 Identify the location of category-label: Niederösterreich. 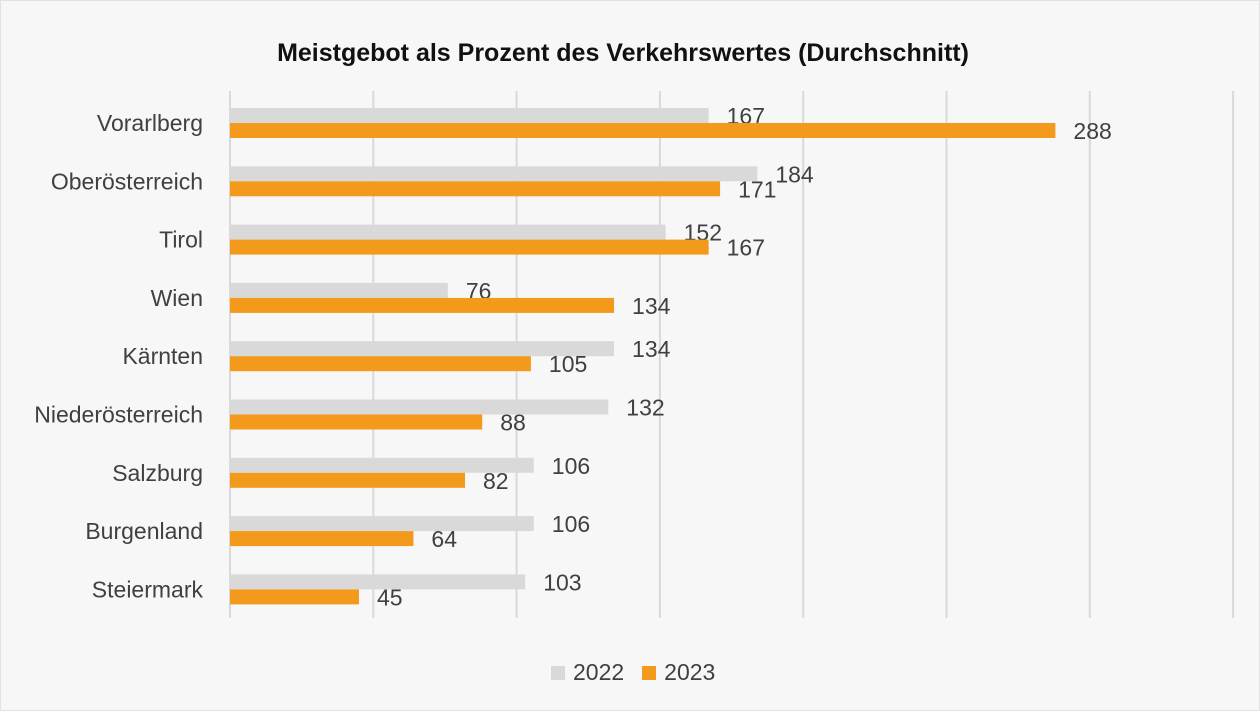
(118, 415).